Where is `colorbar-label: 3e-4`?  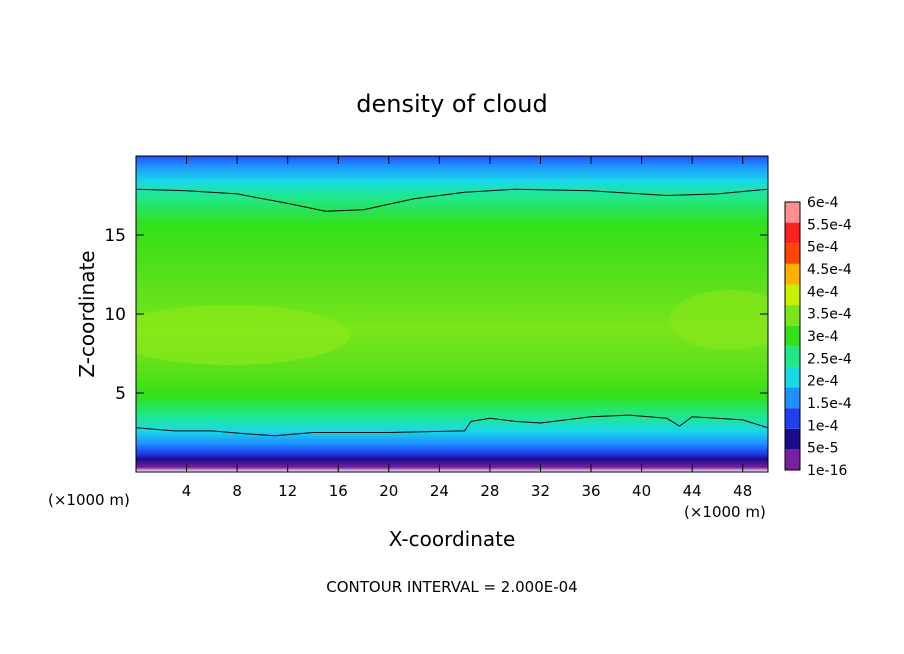 colorbar-label: 3e-4 is located at coordinates (823, 337).